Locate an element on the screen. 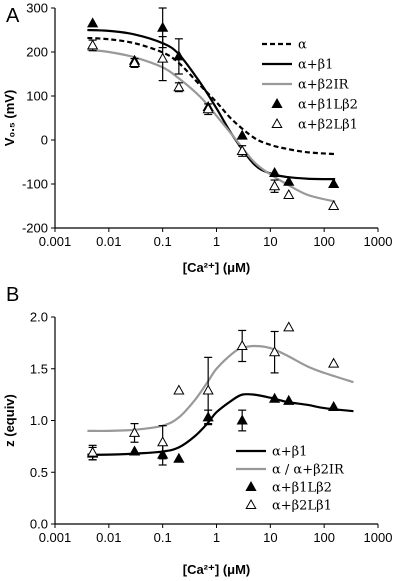  y-tick-label: 0 is located at coordinates (44, 140).